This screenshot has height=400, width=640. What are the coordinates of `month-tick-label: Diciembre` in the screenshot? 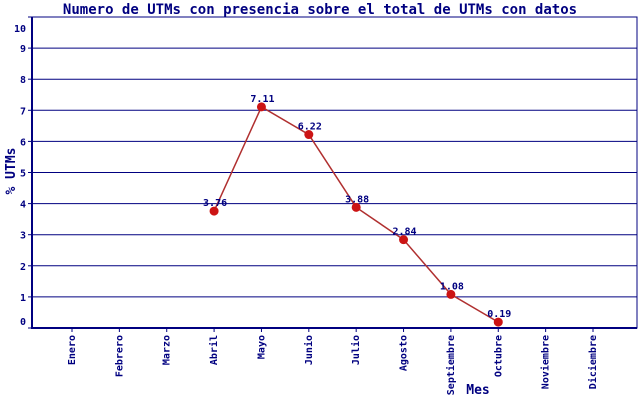 It's located at (593, 362).